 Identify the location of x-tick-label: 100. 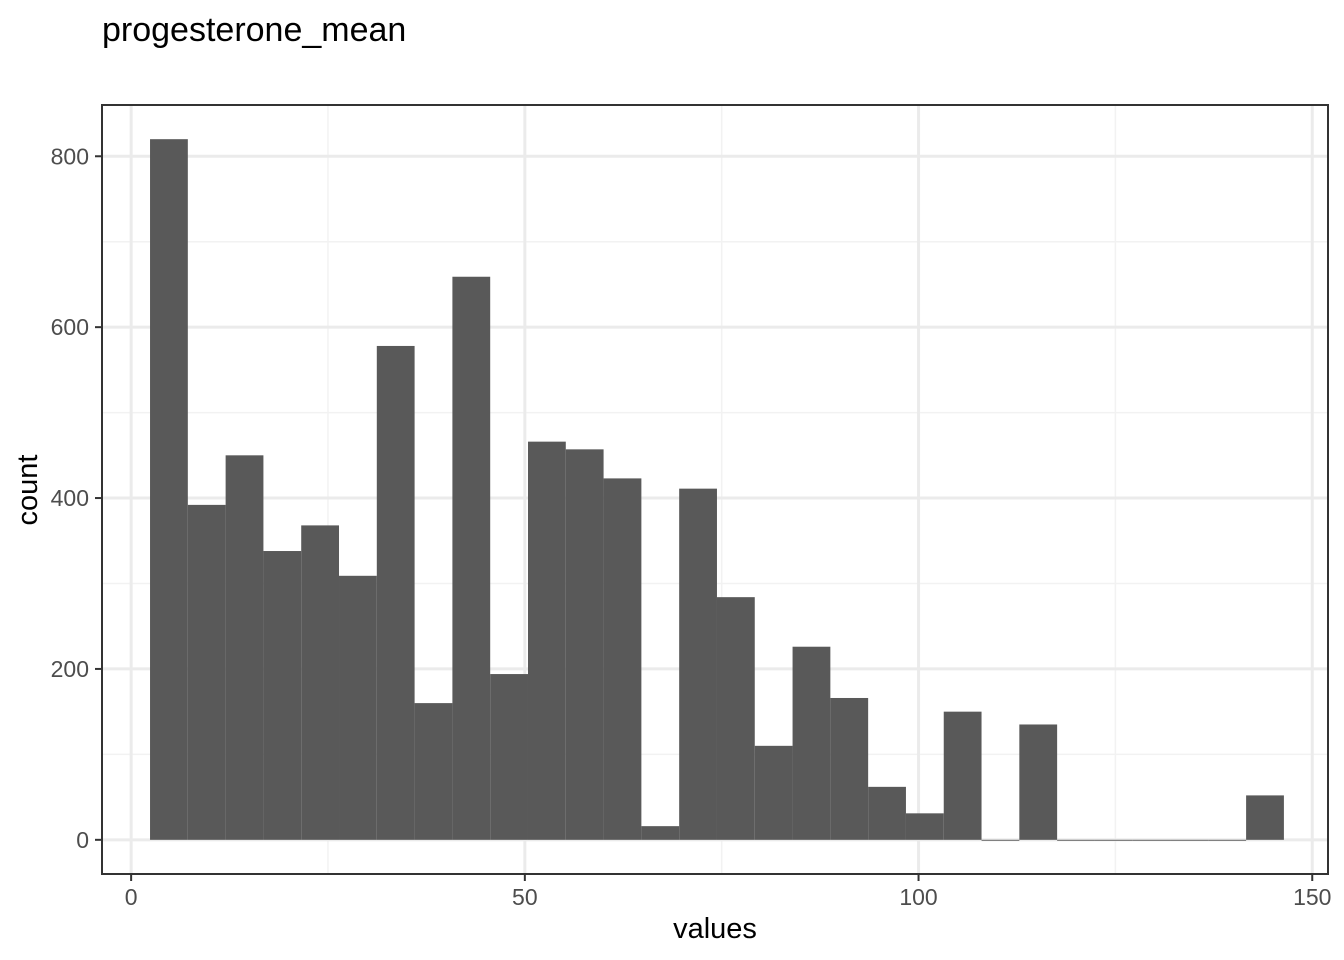
(918, 897).